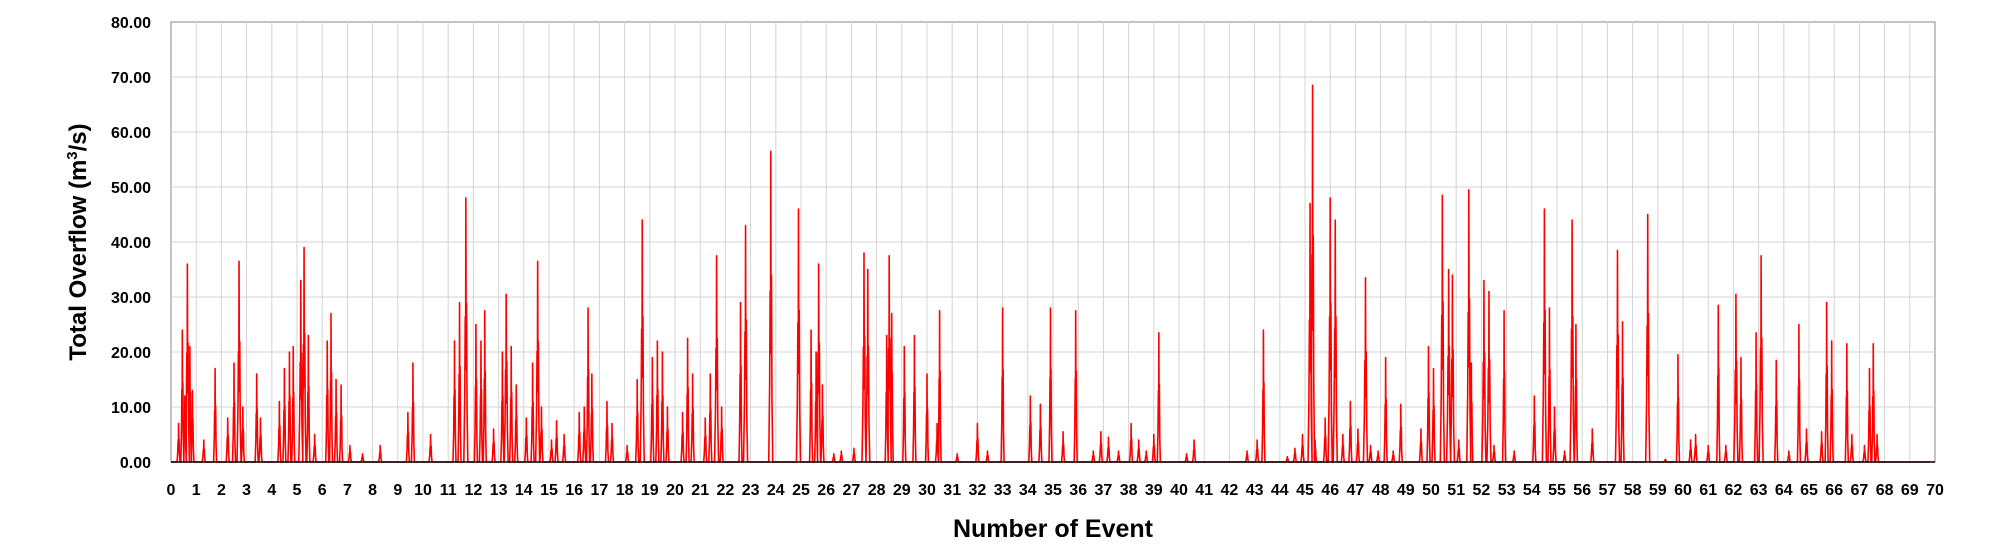 Image resolution: width=2008 pixels, height=544 pixels. What do you see at coordinates (978, 490) in the screenshot?
I see `x-tick-label: 32` at bounding box center [978, 490].